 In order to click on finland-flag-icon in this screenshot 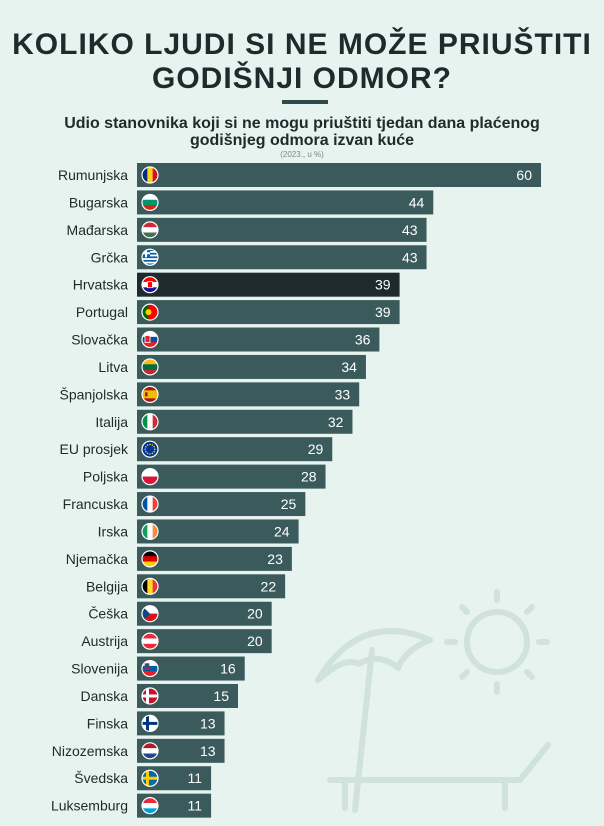, I will do `click(150, 723)`.